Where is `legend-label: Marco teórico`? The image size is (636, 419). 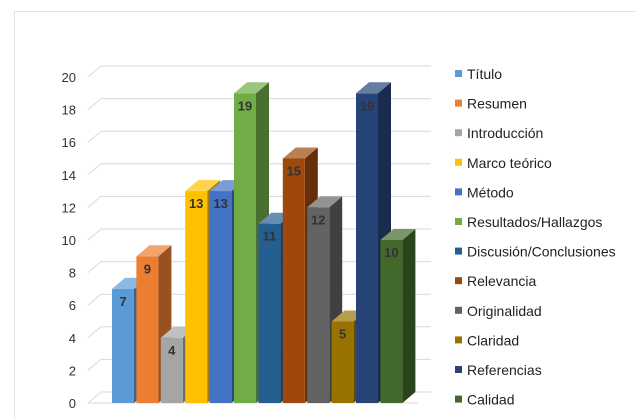
legend-label: Marco teórico is located at coordinates (509, 163).